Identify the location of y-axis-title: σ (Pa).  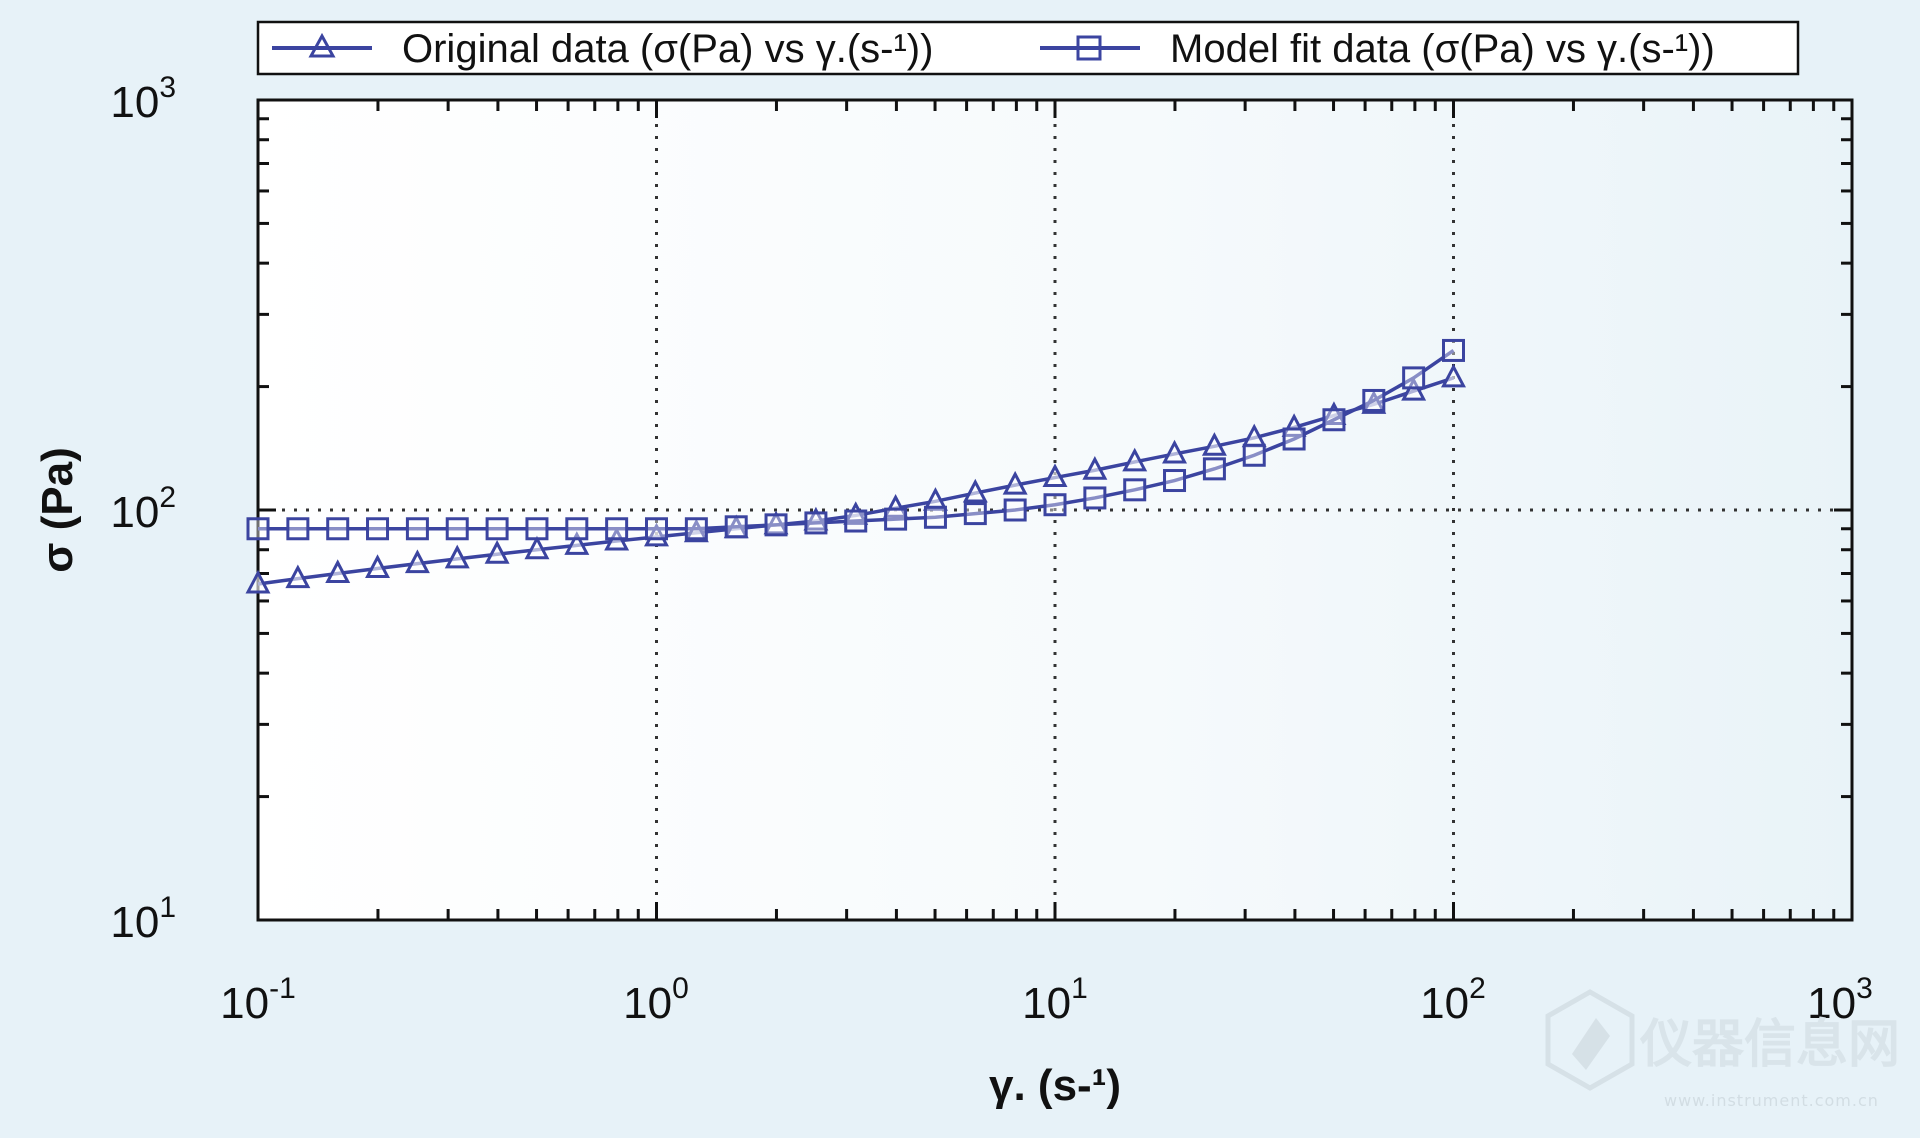
(57, 509).